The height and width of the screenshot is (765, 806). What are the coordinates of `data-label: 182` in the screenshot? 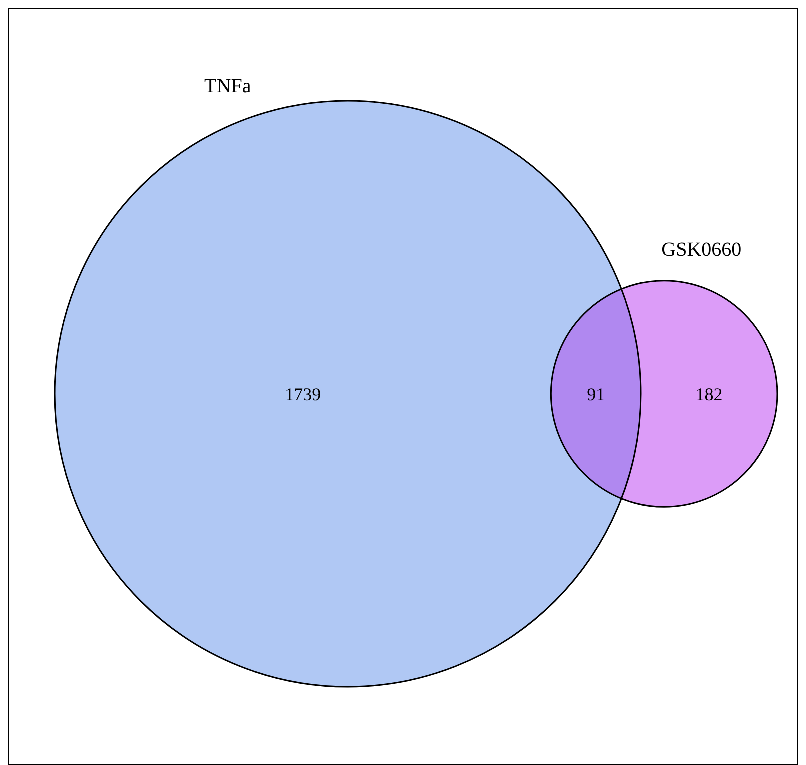 It's located at (709, 394).